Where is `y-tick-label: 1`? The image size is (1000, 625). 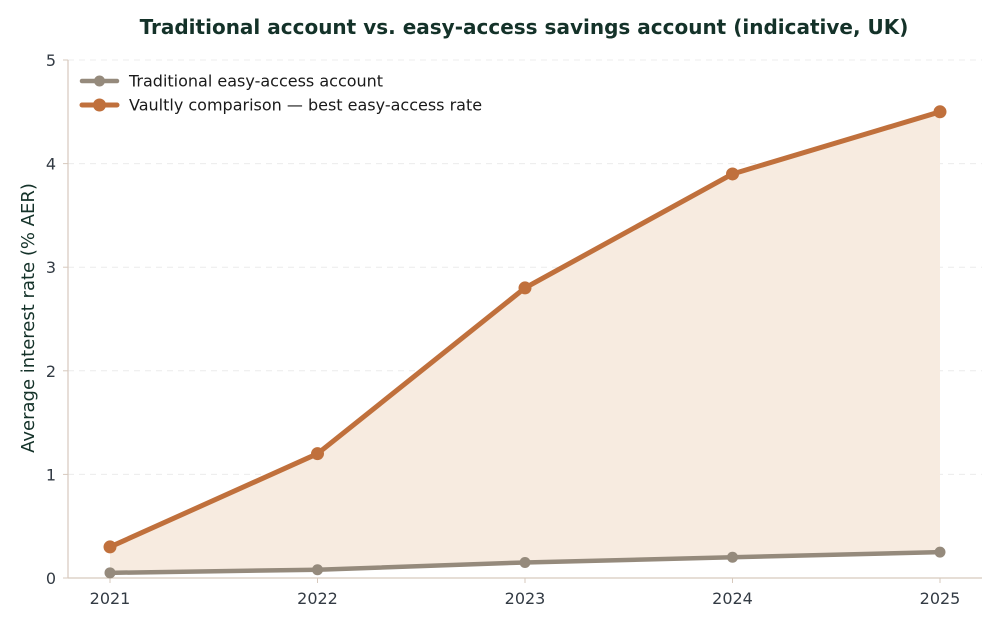 y-tick-label: 1 is located at coordinates (51, 474).